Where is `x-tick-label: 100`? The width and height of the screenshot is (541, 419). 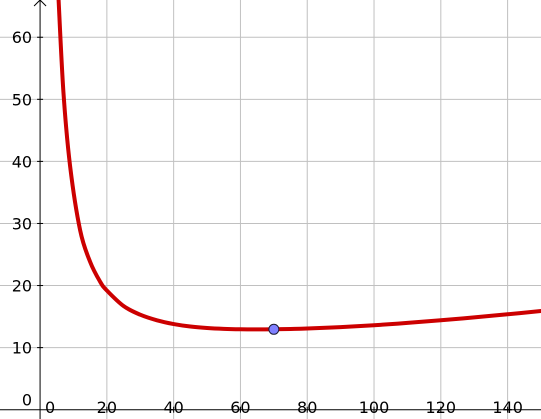 x-tick-label: 100 is located at coordinates (374, 407).